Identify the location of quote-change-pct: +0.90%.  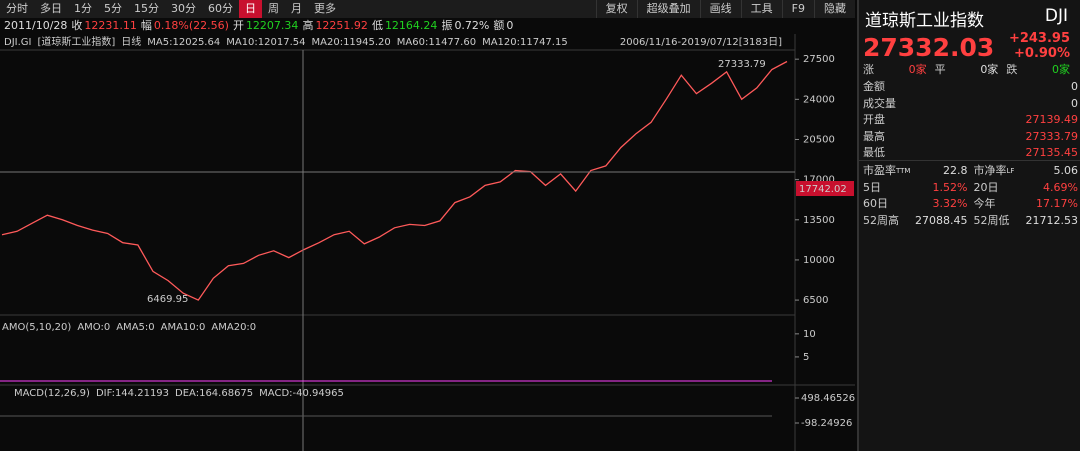
(1042, 53).